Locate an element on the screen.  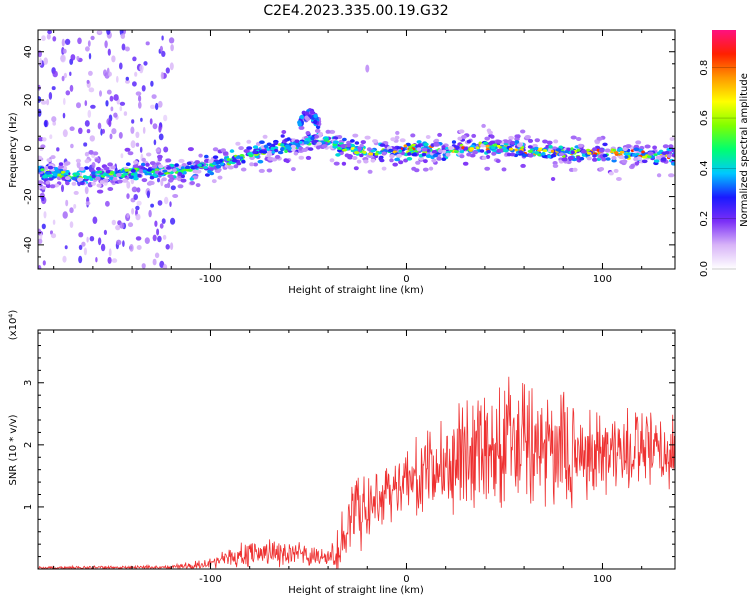
y-tick-label: 40 is located at coordinates (28, 51).